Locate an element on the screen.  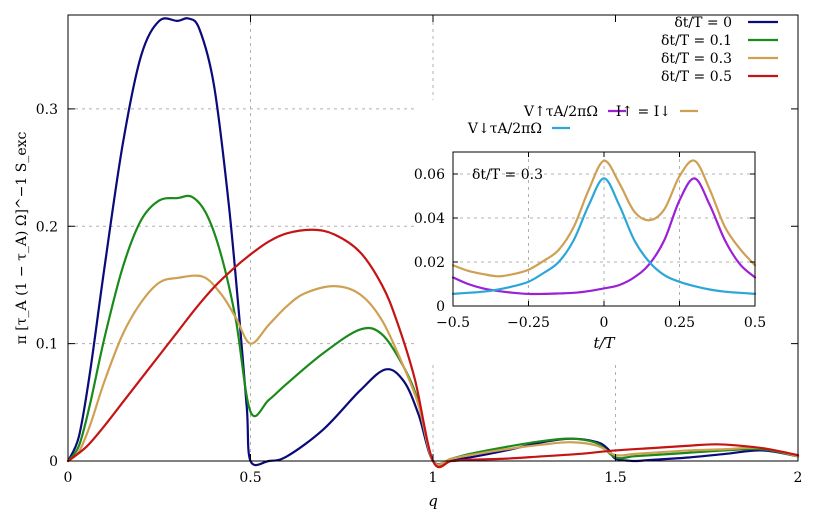
inset-annotation: δt/T = 0.3 is located at coordinates (507, 175).